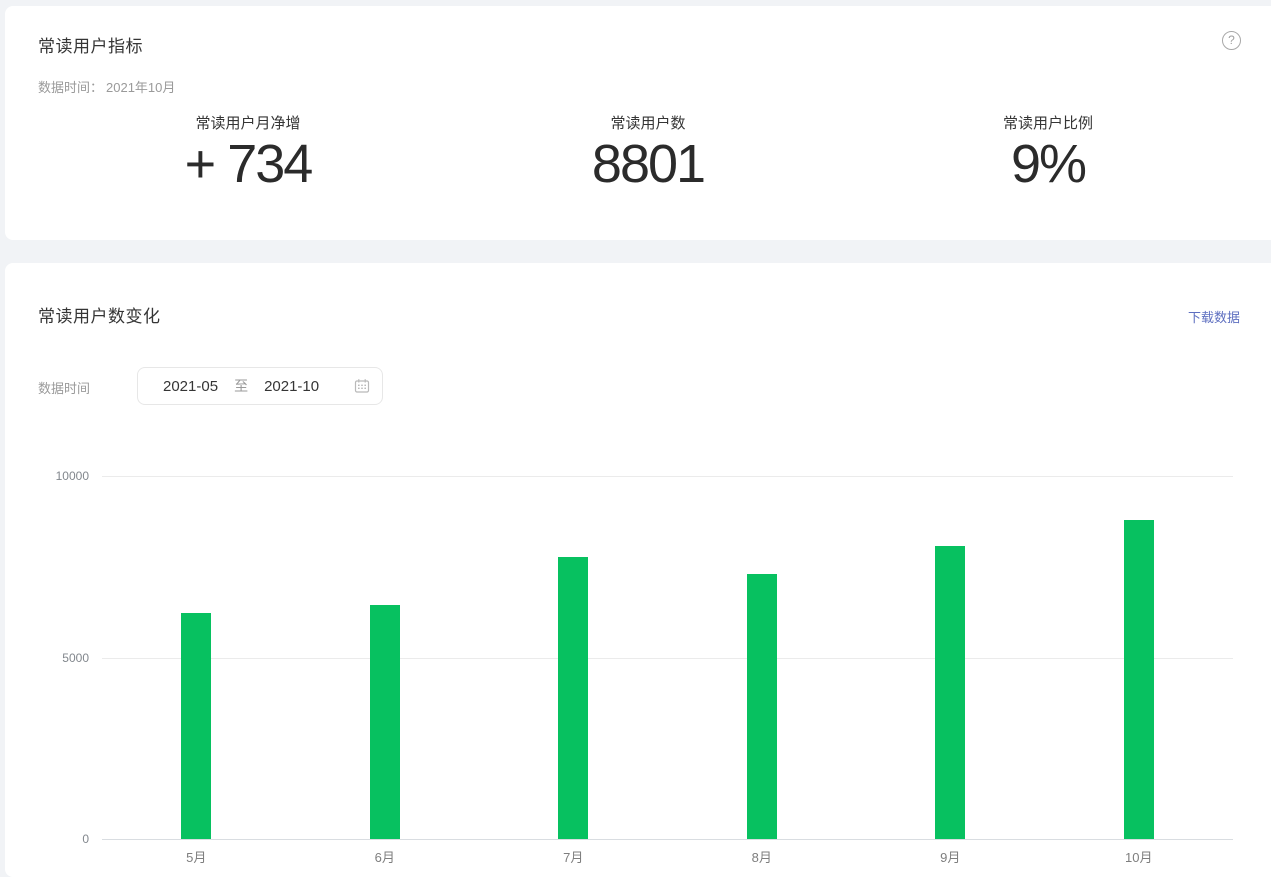  I want to click on metric-monthly-net-increase: 常读用户月净增 + 734, so click(248, 151).